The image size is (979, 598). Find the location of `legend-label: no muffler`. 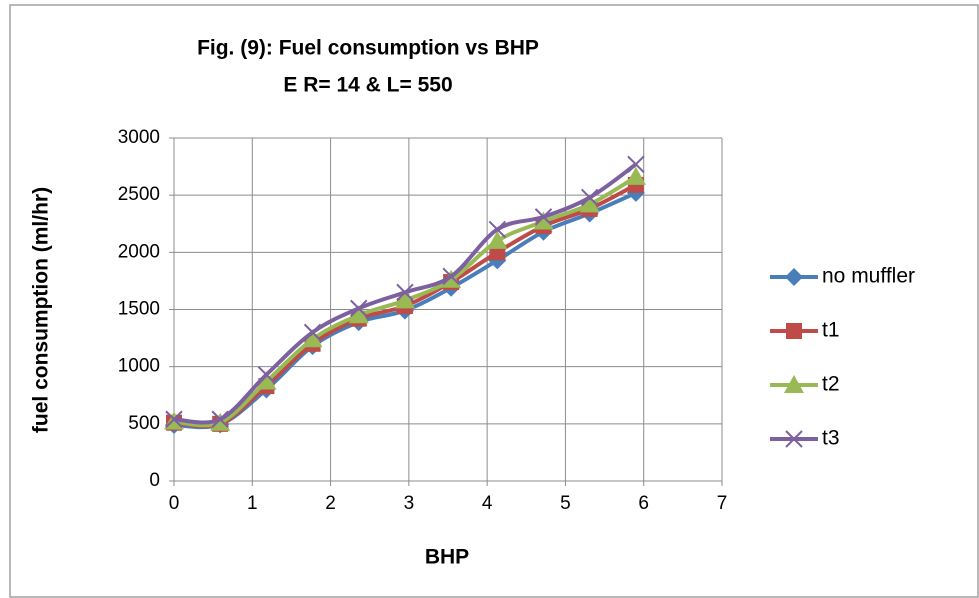

legend-label: no muffler is located at coordinates (868, 276).